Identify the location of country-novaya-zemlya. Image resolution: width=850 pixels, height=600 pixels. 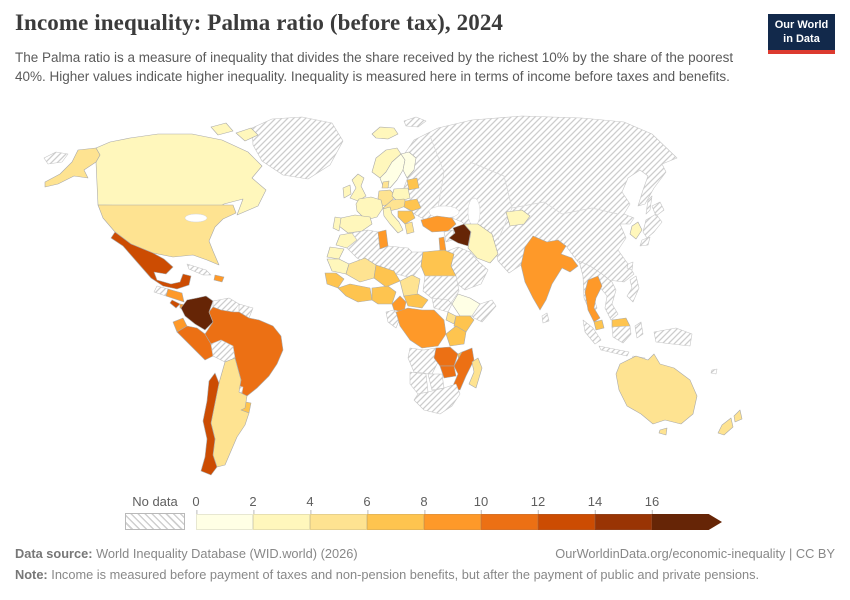
(415, 122).